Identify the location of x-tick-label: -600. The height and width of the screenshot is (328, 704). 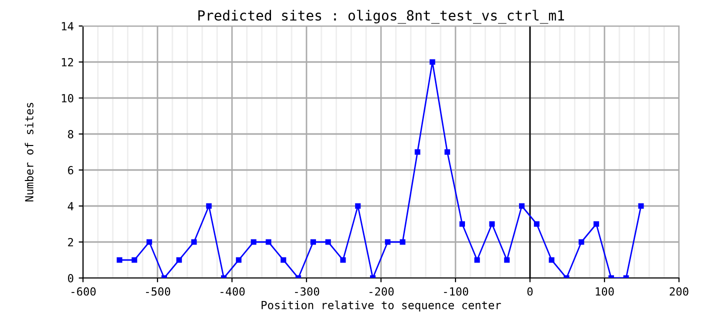
(84, 291).